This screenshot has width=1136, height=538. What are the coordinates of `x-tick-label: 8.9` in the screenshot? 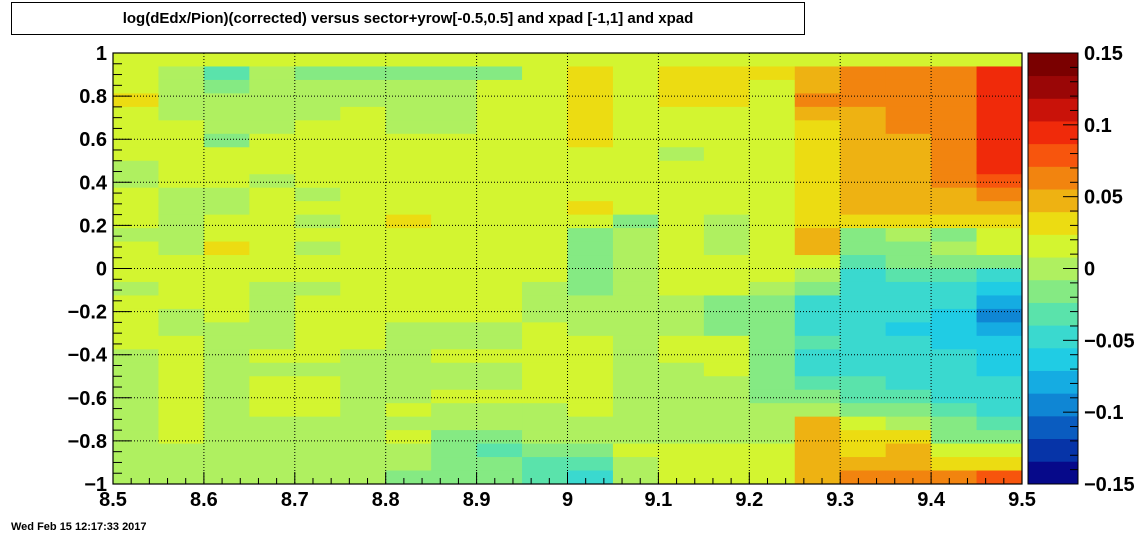 It's located at (477, 500).